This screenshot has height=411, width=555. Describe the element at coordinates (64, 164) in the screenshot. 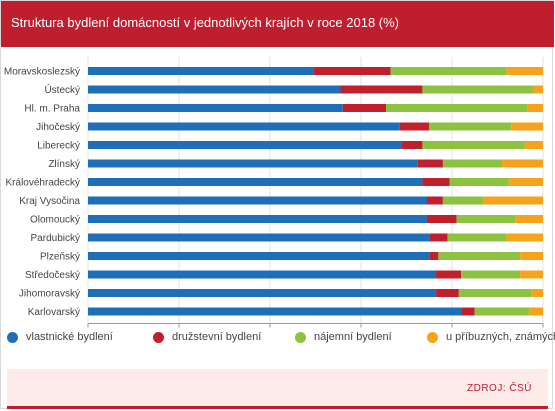

I see `category-label: Zlínský` at that location.